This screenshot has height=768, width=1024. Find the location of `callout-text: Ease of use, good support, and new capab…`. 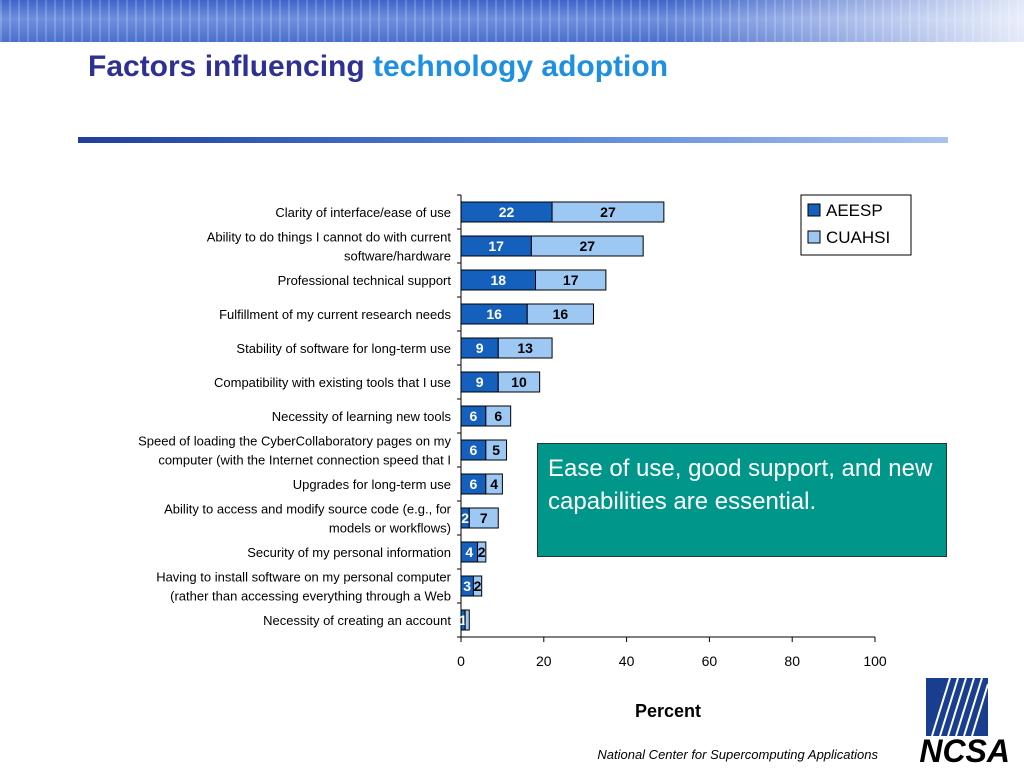

callout-text: Ease of use, good support, and new capab… is located at coordinates (740, 485).